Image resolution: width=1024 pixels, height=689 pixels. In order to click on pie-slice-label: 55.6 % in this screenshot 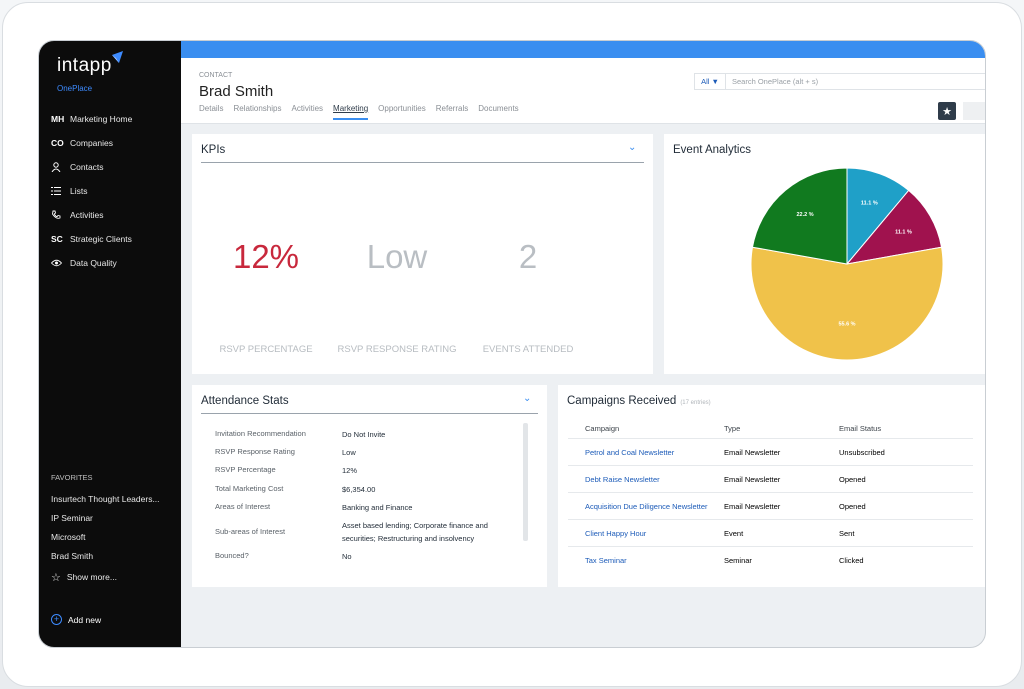, I will do `click(846, 325)`.